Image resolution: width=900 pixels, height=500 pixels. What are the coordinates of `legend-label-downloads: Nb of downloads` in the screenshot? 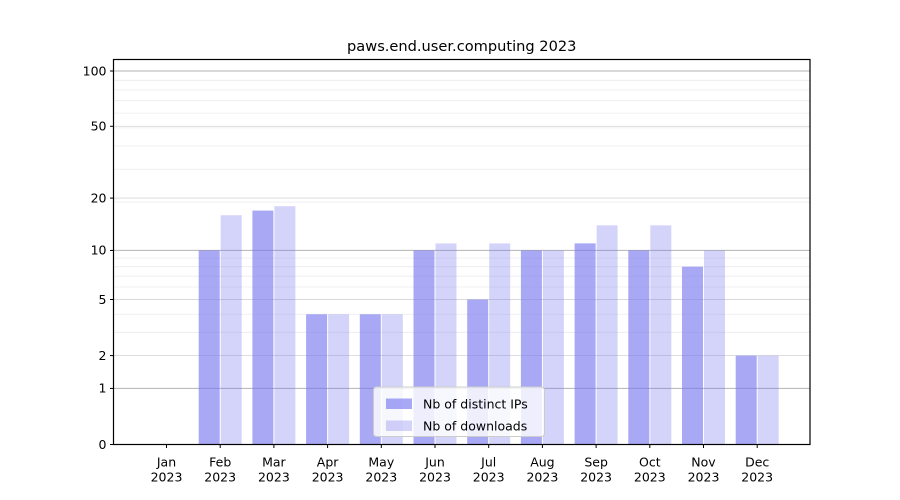 It's located at (475, 426).